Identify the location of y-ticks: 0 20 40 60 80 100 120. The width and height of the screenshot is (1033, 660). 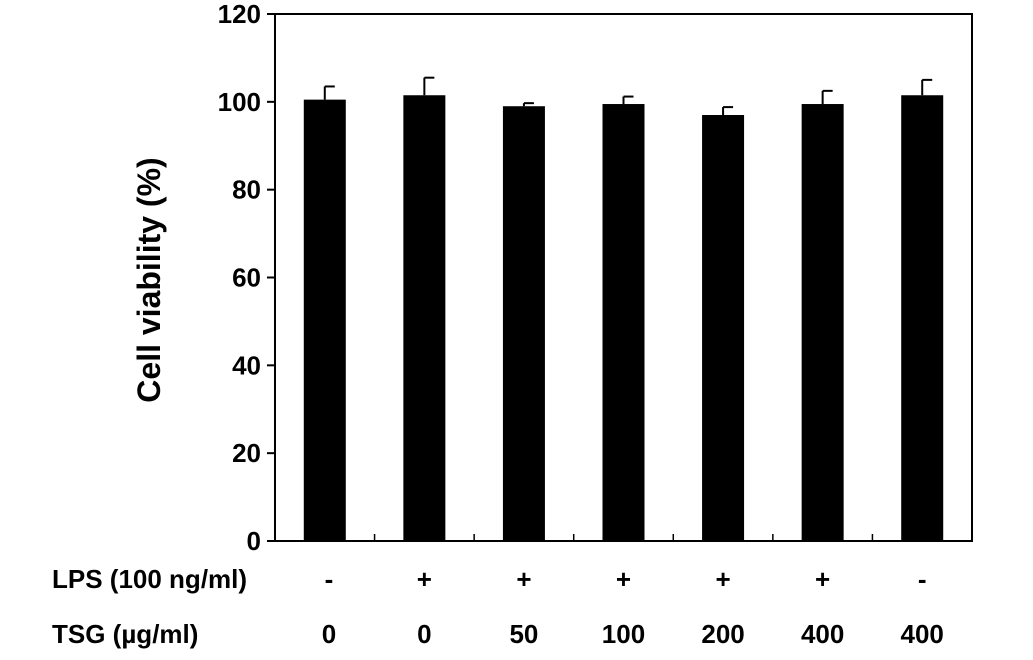
(246, 278).